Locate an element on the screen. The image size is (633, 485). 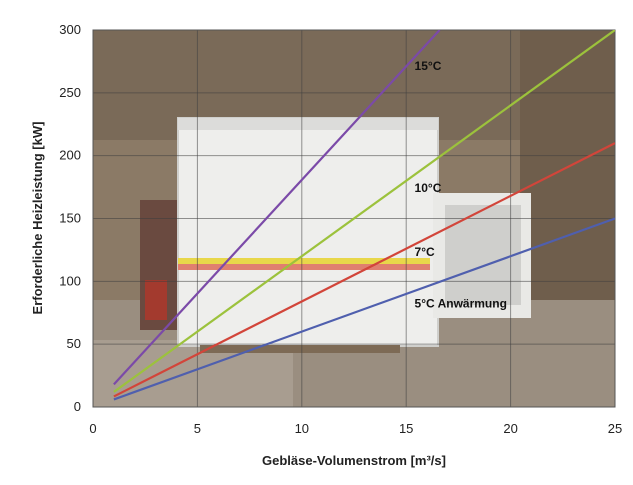
y-tick-labels: 0 50 100 150 200 250 300 is located at coordinates (70, 218).